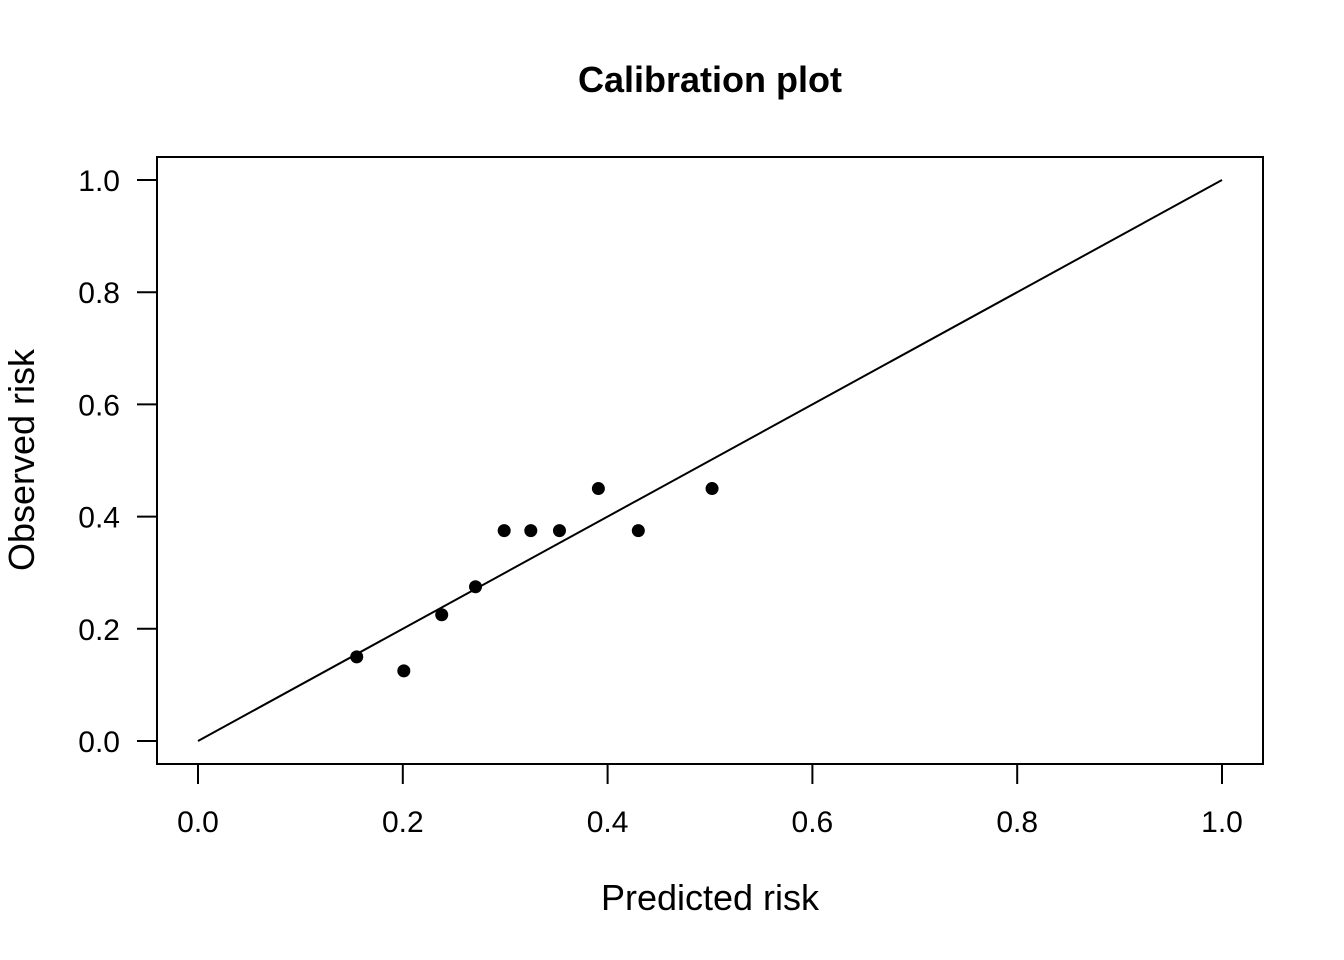 The width and height of the screenshot is (1344, 960). I want to click on y-tick-label: 0.8, so click(99, 293).